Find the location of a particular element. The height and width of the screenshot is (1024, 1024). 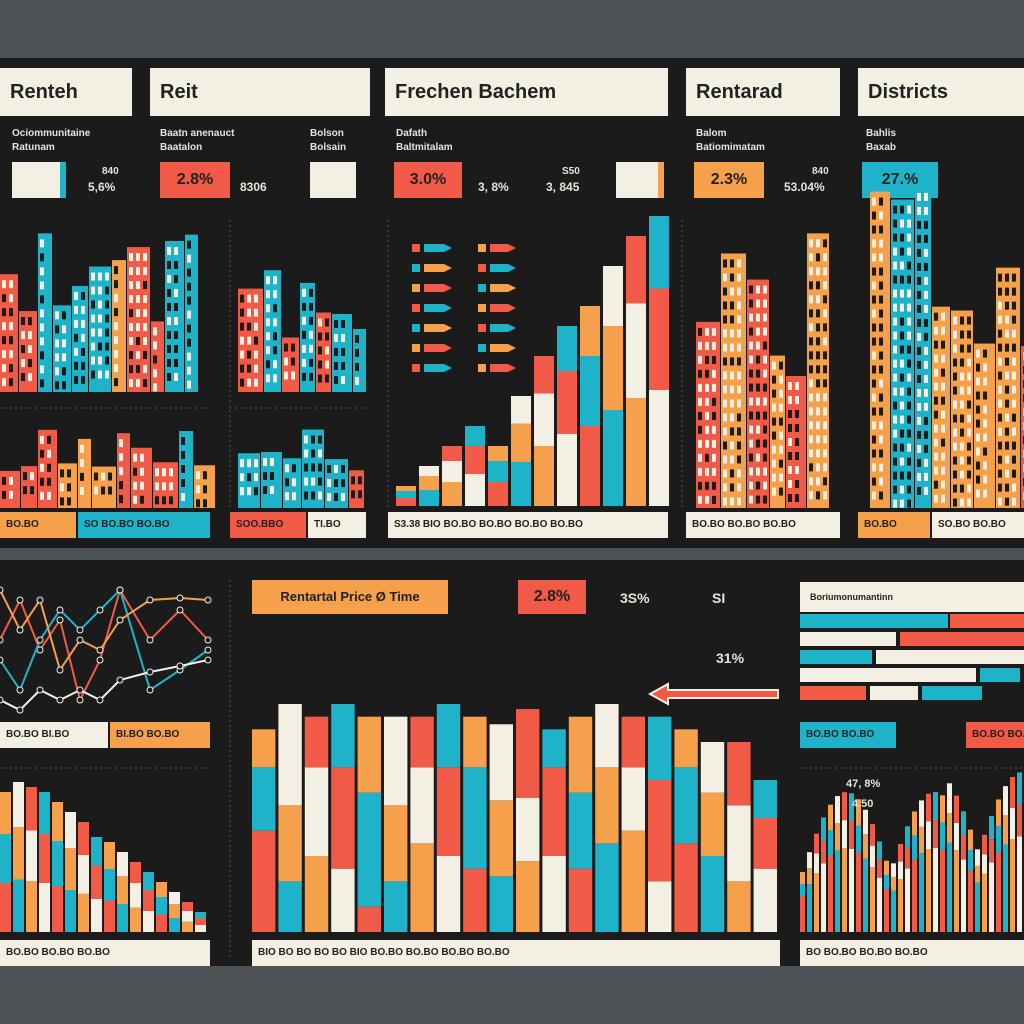

axis-bar-3: S3.38 BIO BO.BO BO.BO BO.BO BO.BO is located at coordinates (528, 525).